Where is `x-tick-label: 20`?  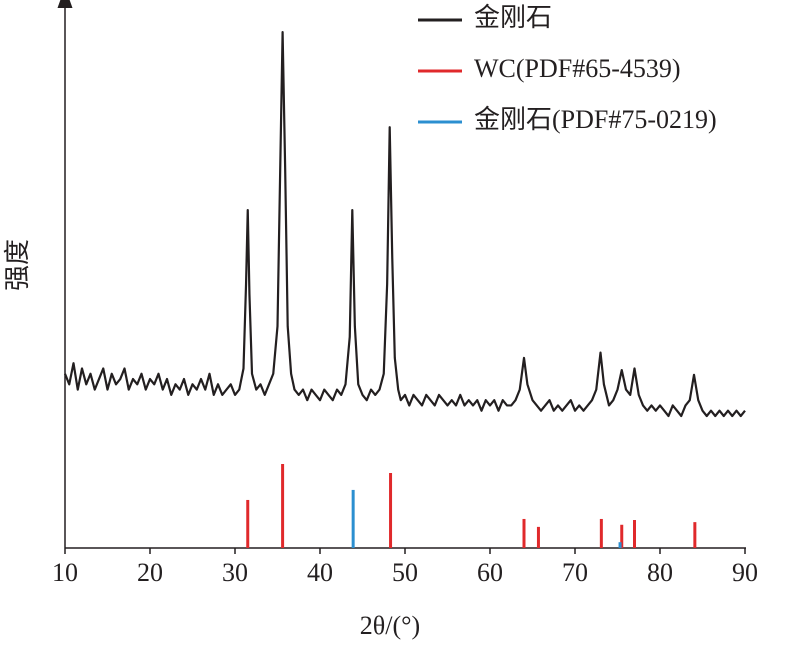
x-tick-label: 20 is located at coordinates (150, 572).